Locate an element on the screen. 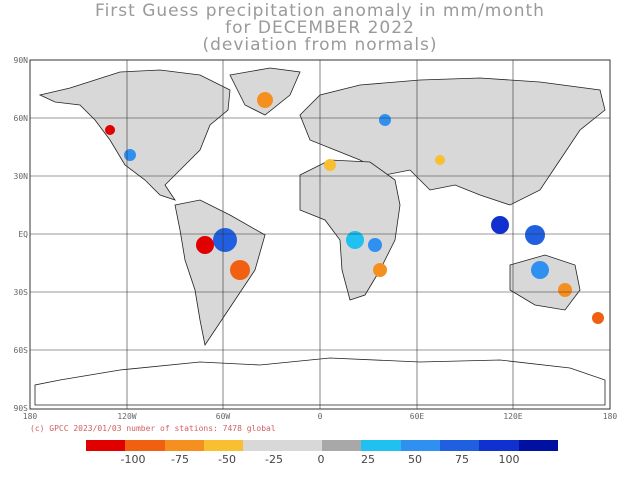  lon-label: 0 is located at coordinates (320, 416).